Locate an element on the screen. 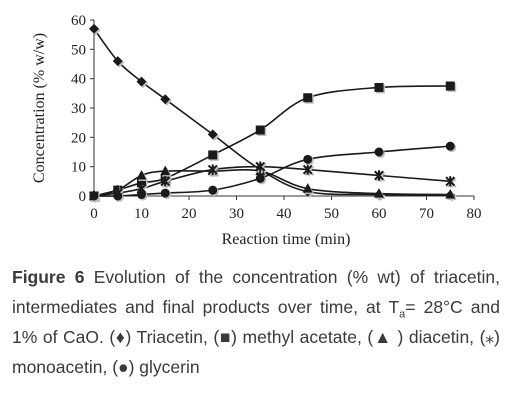 The height and width of the screenshot is (416, 508). x-tick-label: 0 is located at coordinates (94, 214).